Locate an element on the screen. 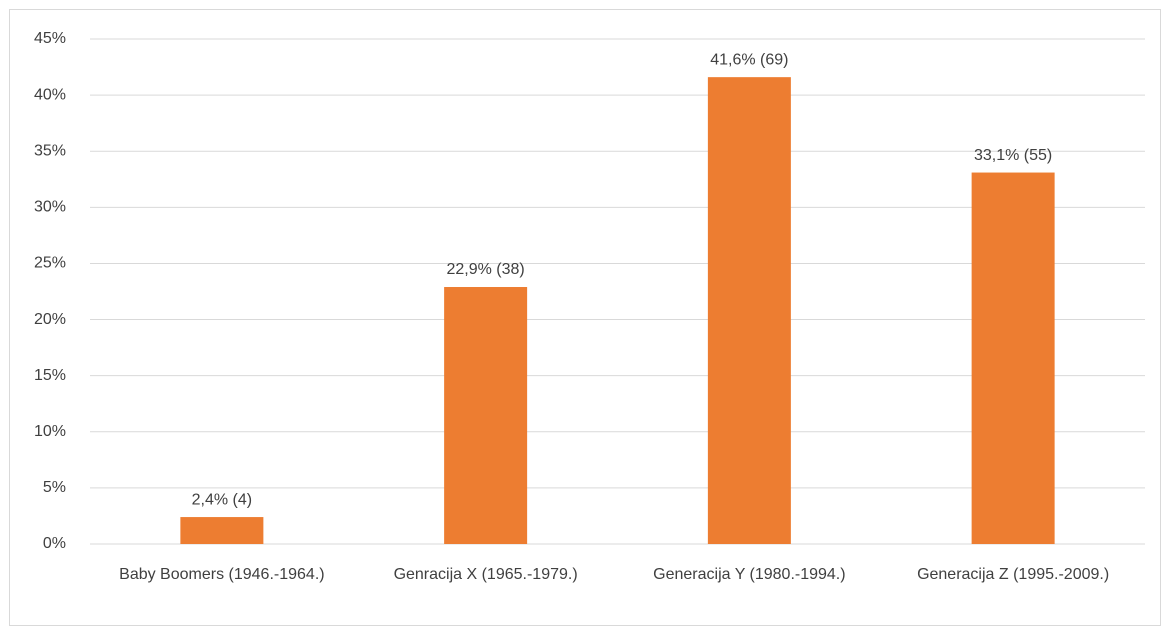 The image size is (1162, 627). y-tick-label: 5% is located at coordinates (54, 487).